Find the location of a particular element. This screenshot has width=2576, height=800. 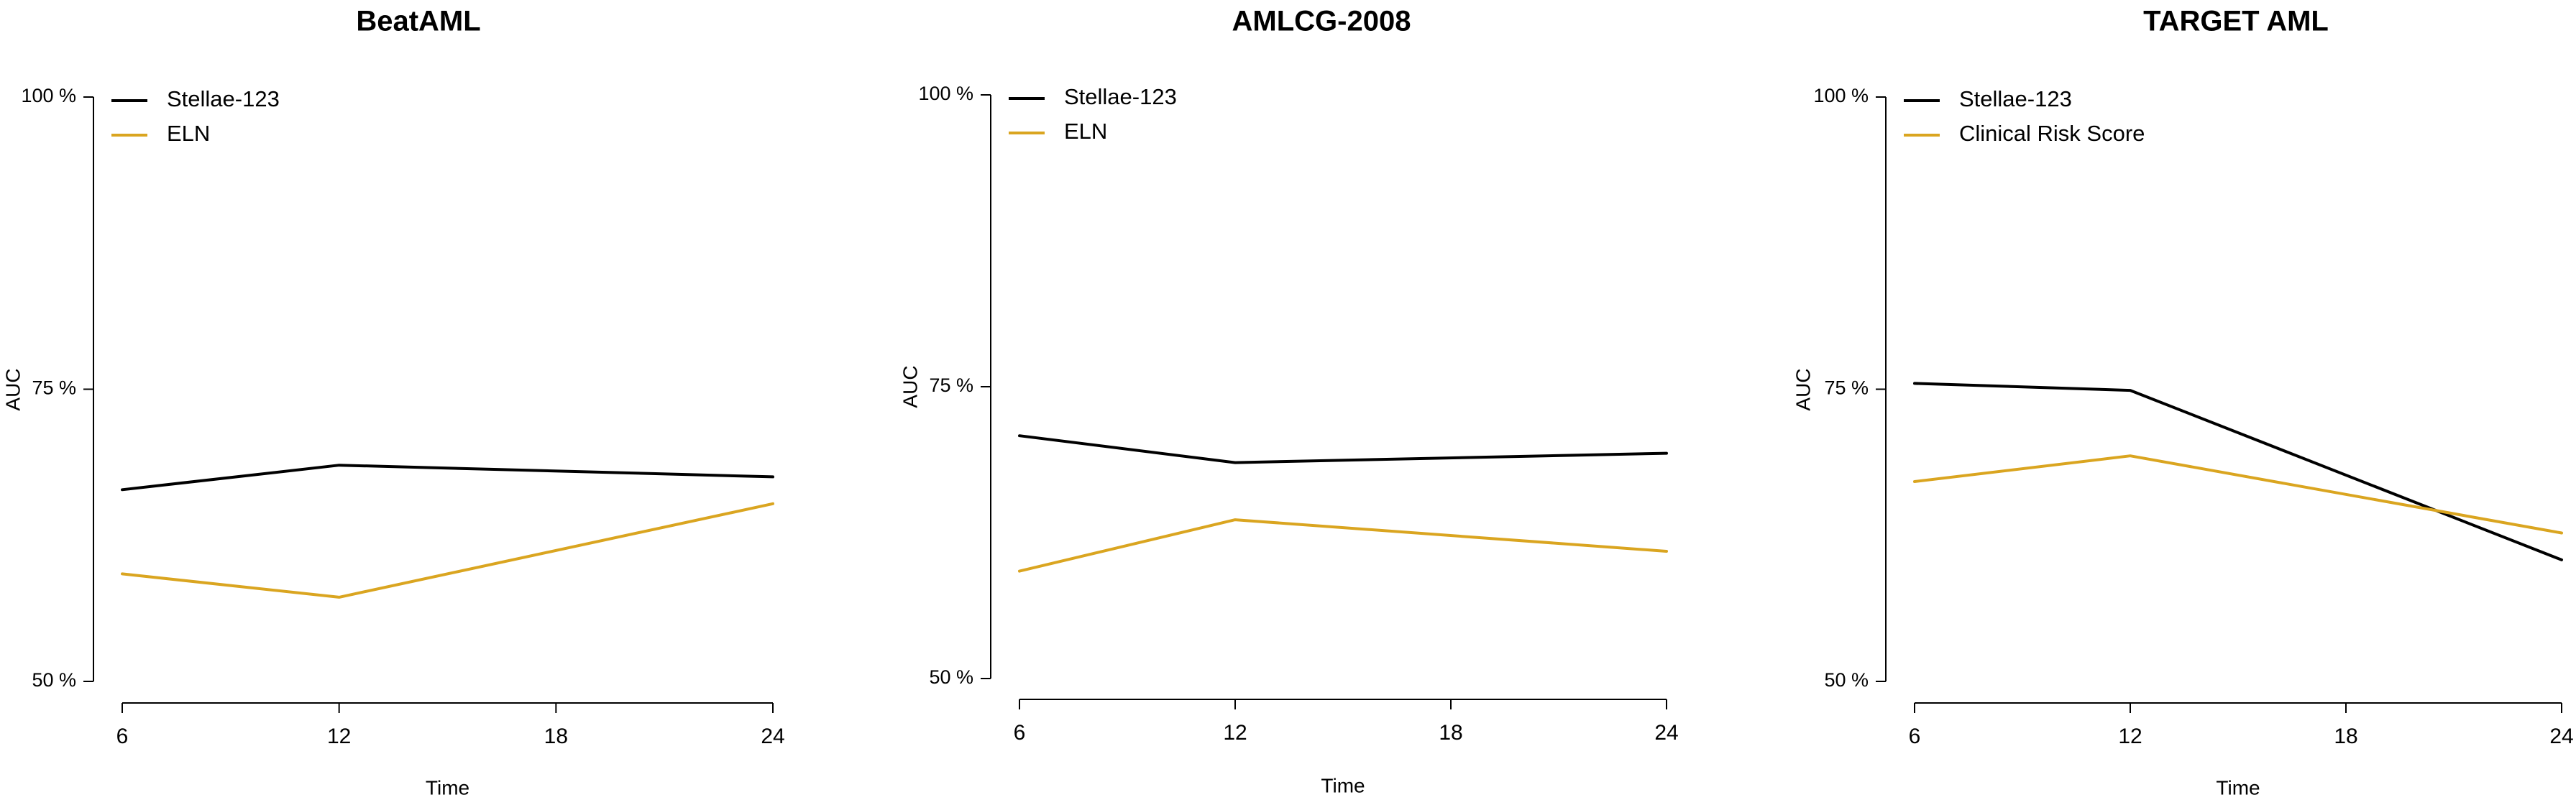

chart-title: TARGET AML is located at coordinates (2236, 21).